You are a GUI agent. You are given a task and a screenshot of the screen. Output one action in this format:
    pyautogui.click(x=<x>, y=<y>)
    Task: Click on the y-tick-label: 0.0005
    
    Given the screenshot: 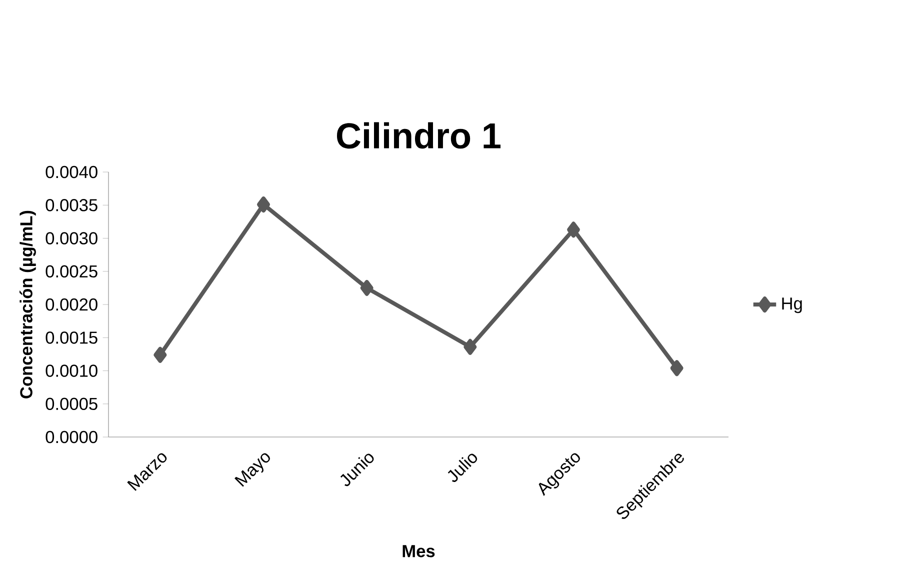 What is the action you would take?
    pyautogui.click(x=72, y=404)
    